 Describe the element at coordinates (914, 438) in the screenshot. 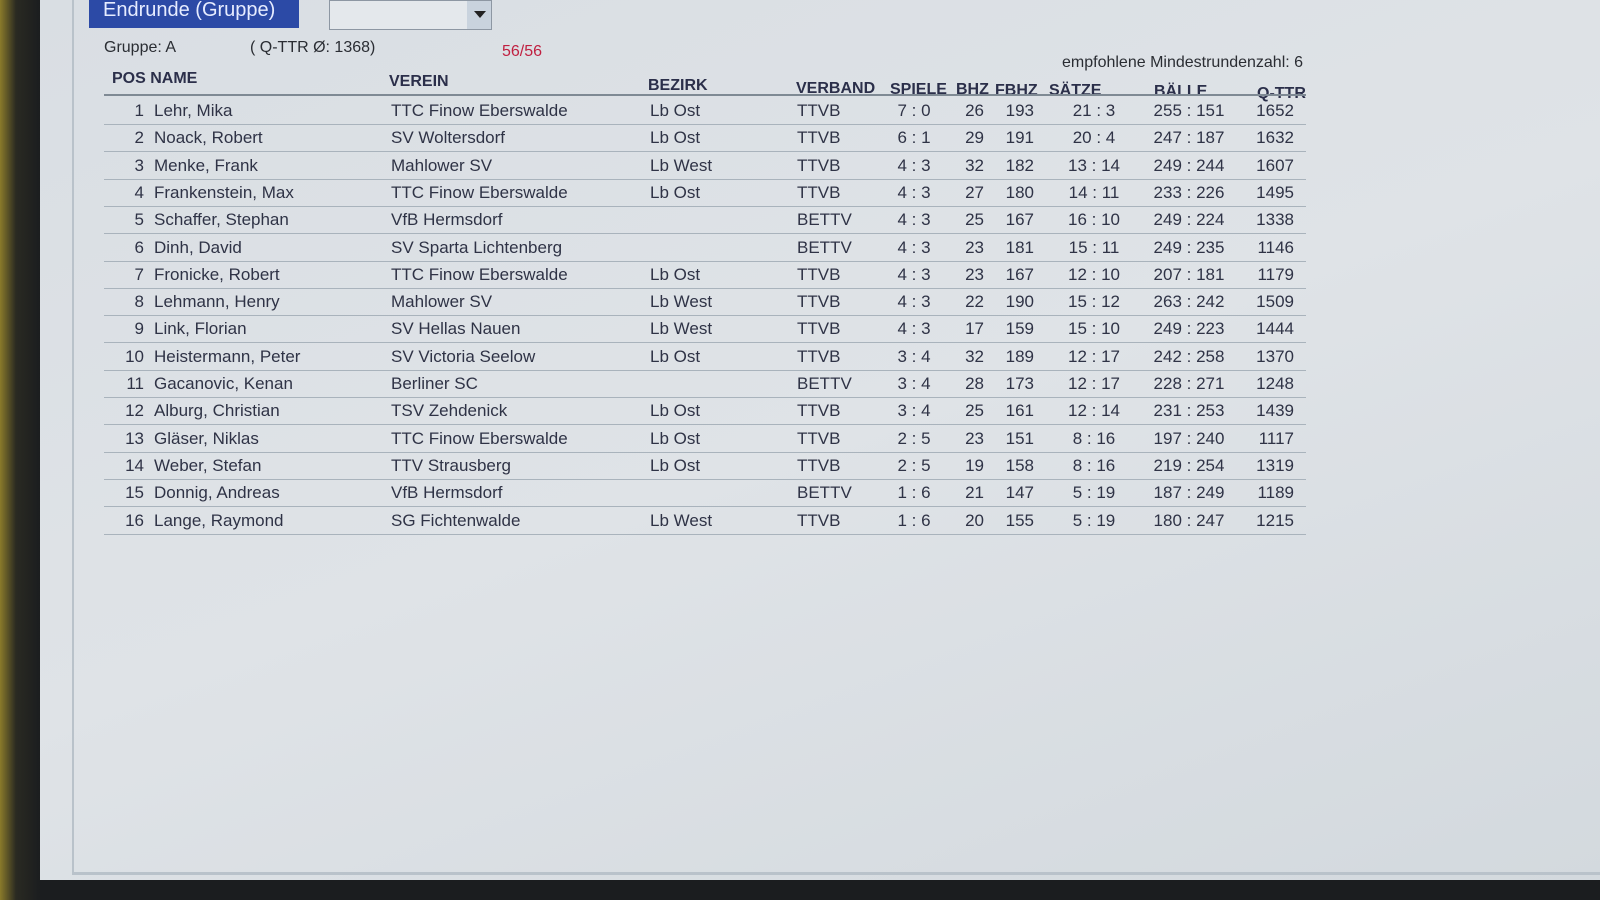

I see `cell-spiele: 2 : 5` at that location.